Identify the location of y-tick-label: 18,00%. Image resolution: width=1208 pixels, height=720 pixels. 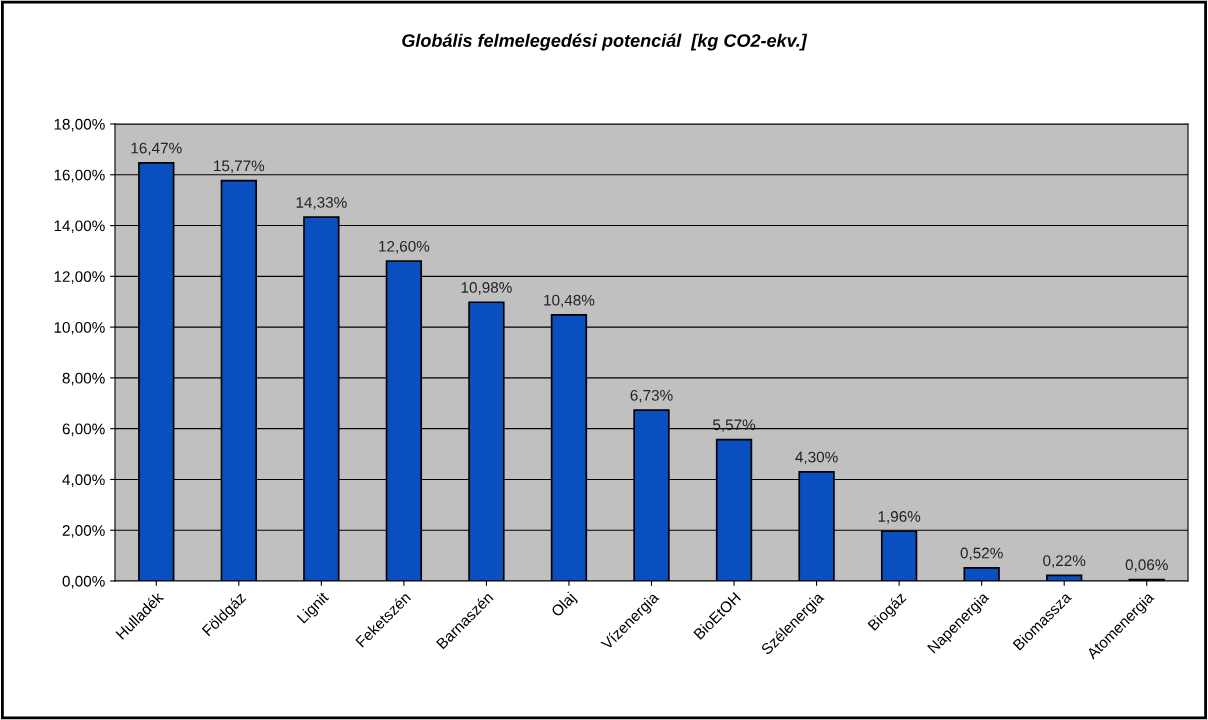
(79, 125).